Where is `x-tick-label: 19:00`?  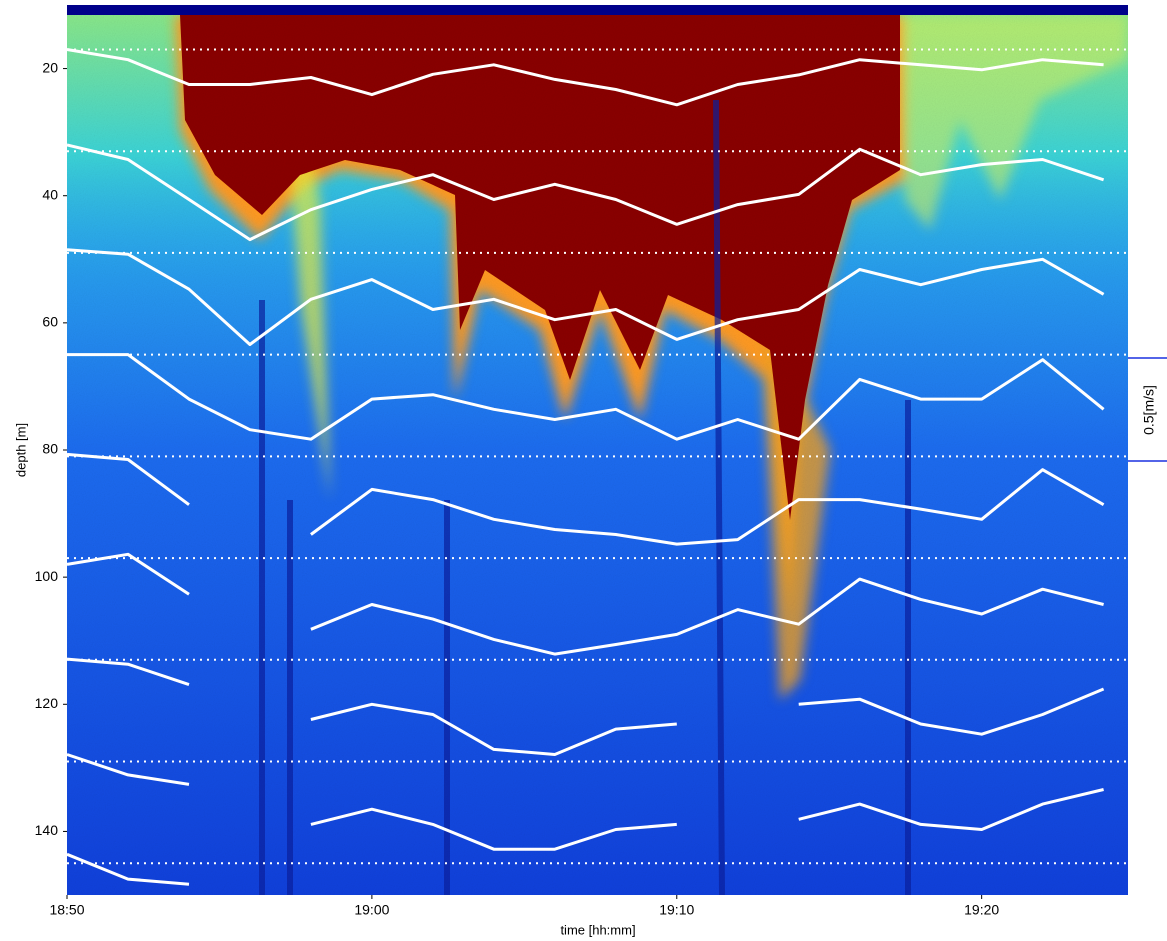
x-tick-label: 19:00 is located at coordinates (371, 910).